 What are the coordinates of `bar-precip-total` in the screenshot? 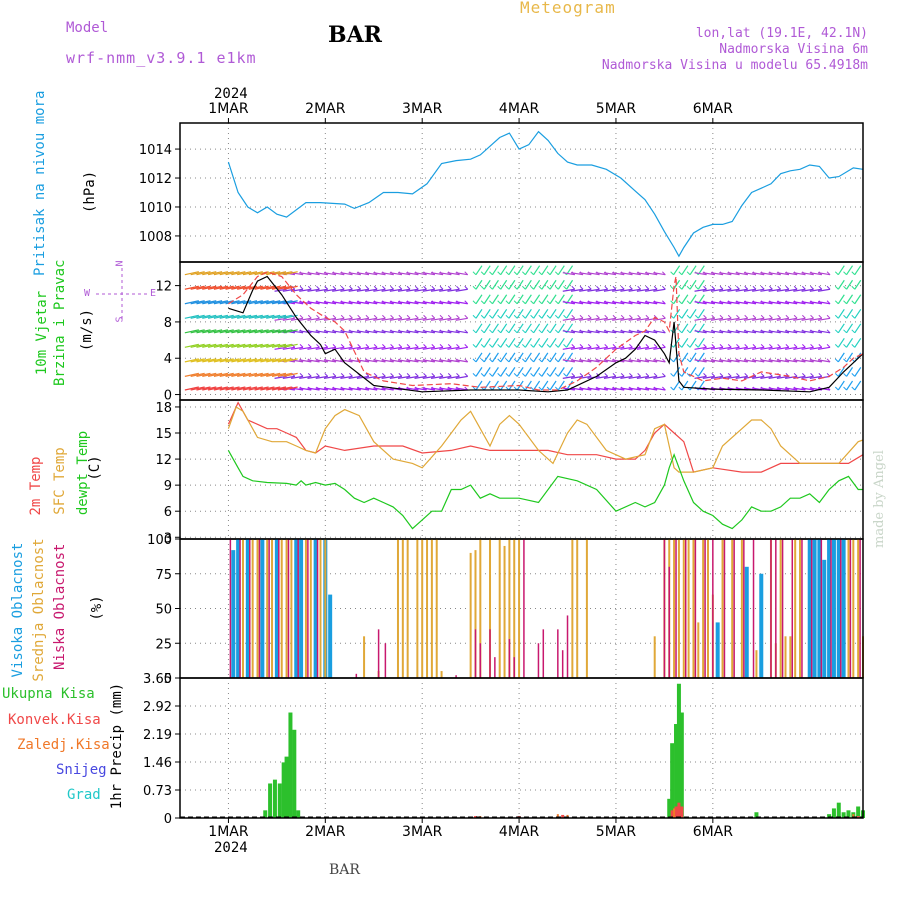 It's located at (829, 816).